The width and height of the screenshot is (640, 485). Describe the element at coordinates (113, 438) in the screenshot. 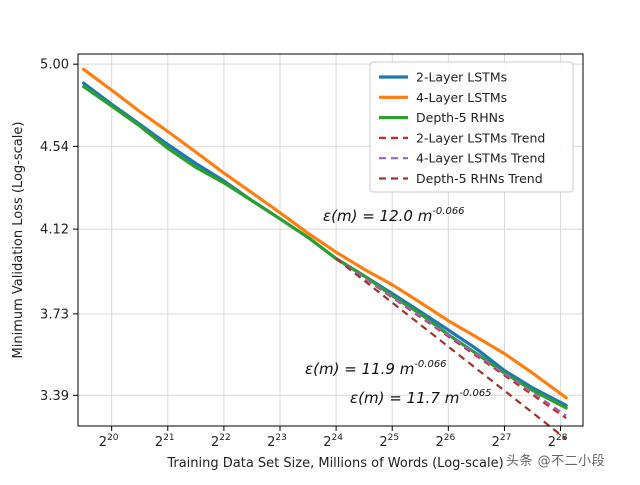

I see `x-tick-exponent: 20` at that location.